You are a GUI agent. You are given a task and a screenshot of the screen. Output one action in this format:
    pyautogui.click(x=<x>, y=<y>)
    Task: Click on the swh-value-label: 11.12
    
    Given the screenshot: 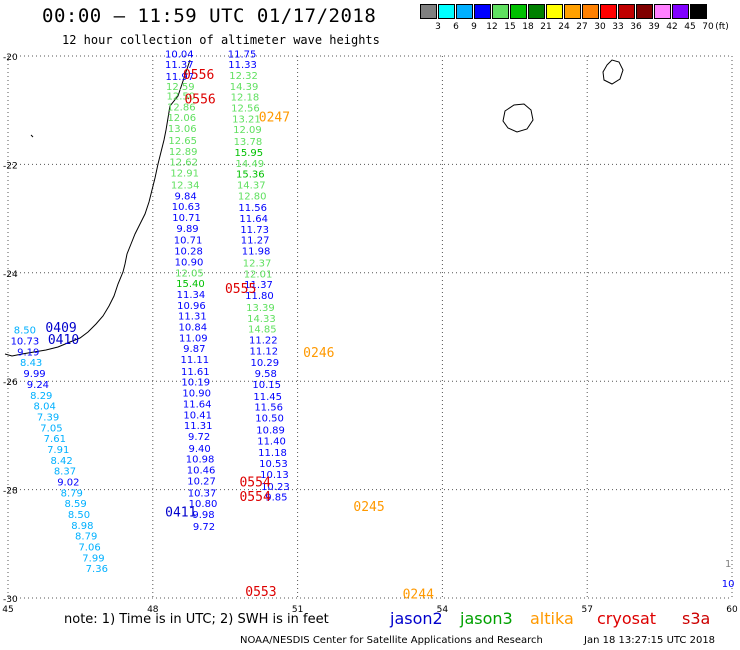 What is the action you would take?
    pyautogui.click(x=263, y=351)
    